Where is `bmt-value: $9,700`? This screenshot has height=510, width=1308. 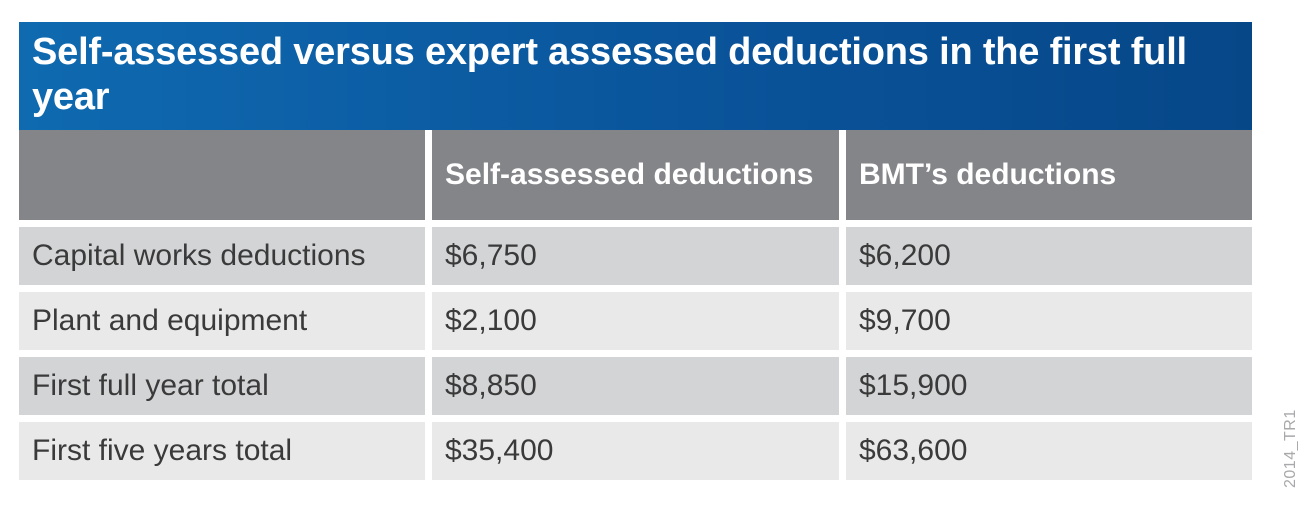 bmt-value: $9,700 is located at coordinates (1049, 321).